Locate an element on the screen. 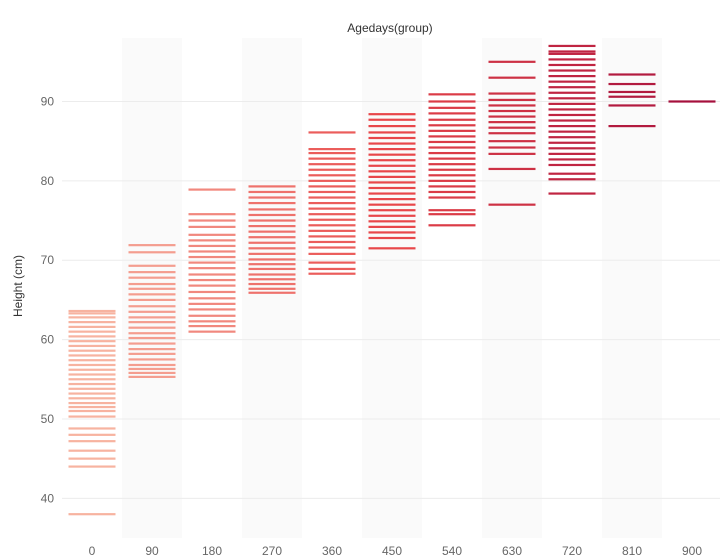 The height and width of the screenshot is (558, 722). chart-title: Agedays(group) is located at coordinates (389, 28).